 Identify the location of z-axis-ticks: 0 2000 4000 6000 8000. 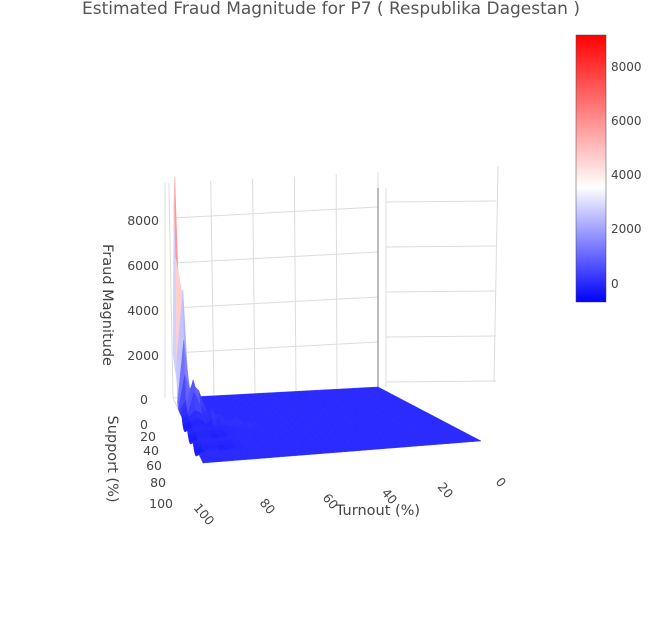
(143, 310).